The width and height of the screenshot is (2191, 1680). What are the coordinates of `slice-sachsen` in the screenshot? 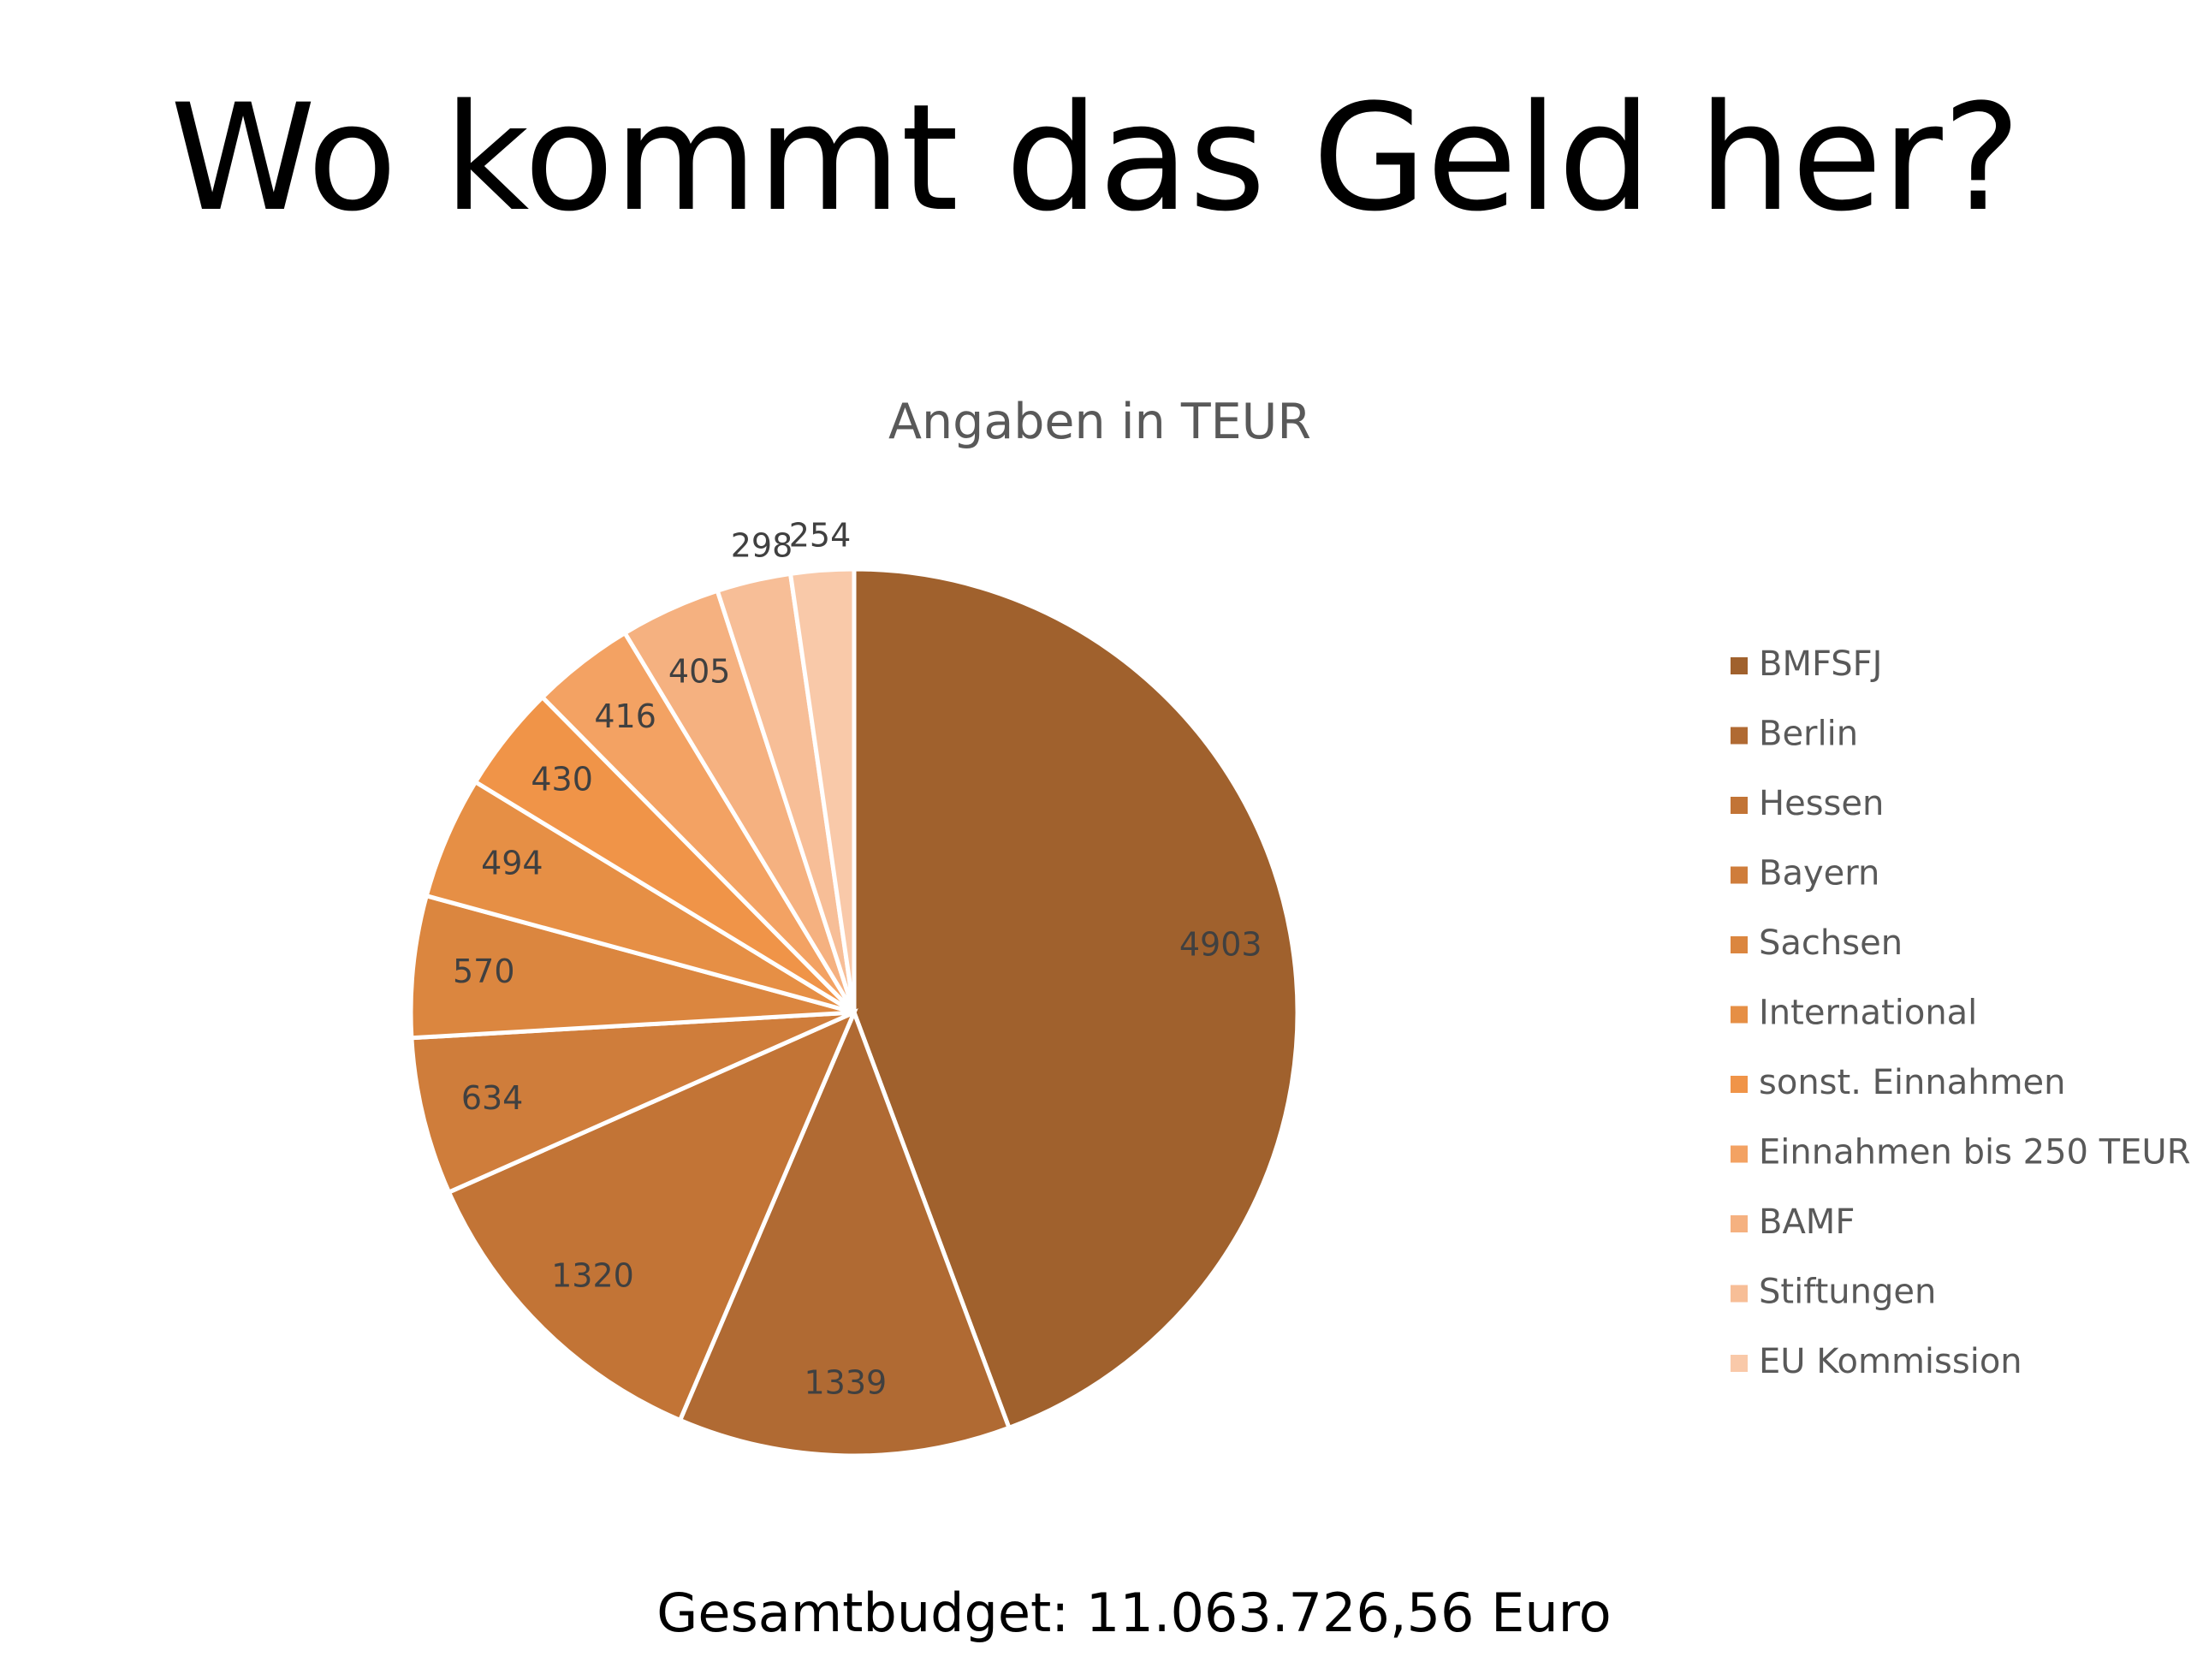 It's located at (631, 967).